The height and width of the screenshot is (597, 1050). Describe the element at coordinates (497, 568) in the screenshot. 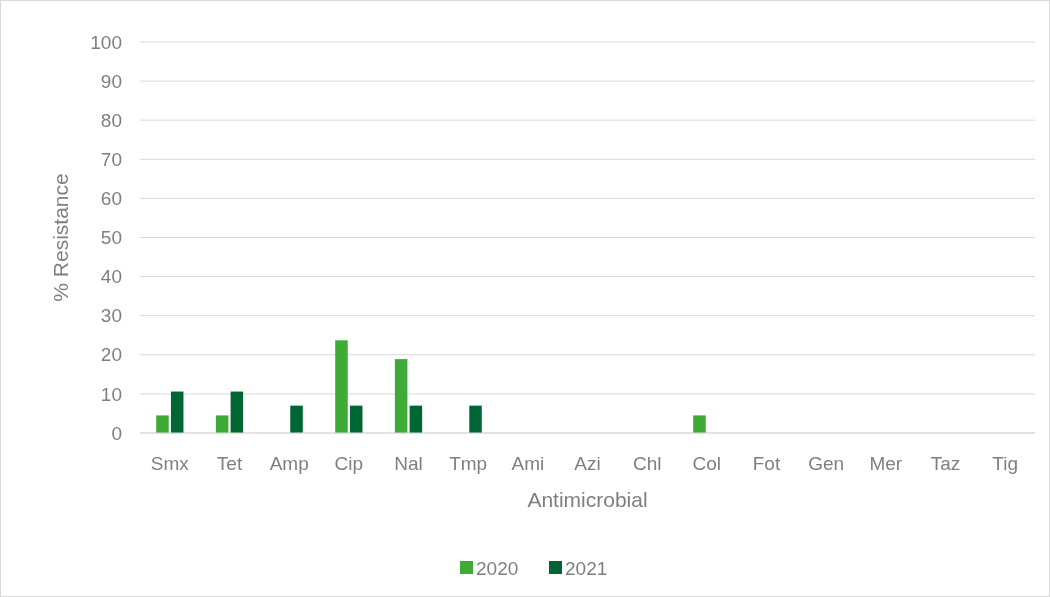

I see `legend-label: 2020` at that location.